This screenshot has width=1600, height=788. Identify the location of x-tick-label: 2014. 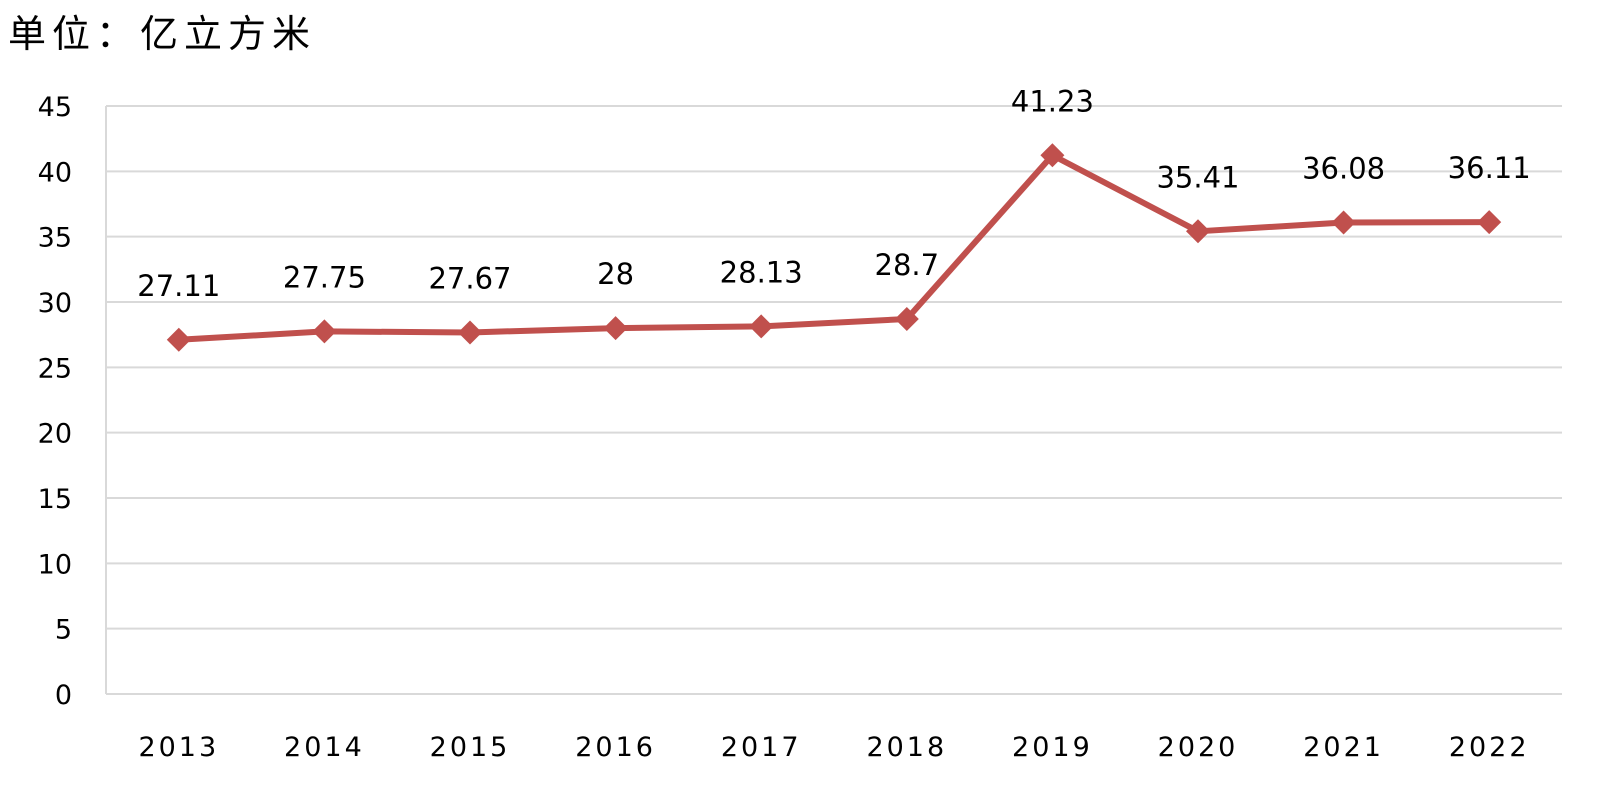
(324, 747).